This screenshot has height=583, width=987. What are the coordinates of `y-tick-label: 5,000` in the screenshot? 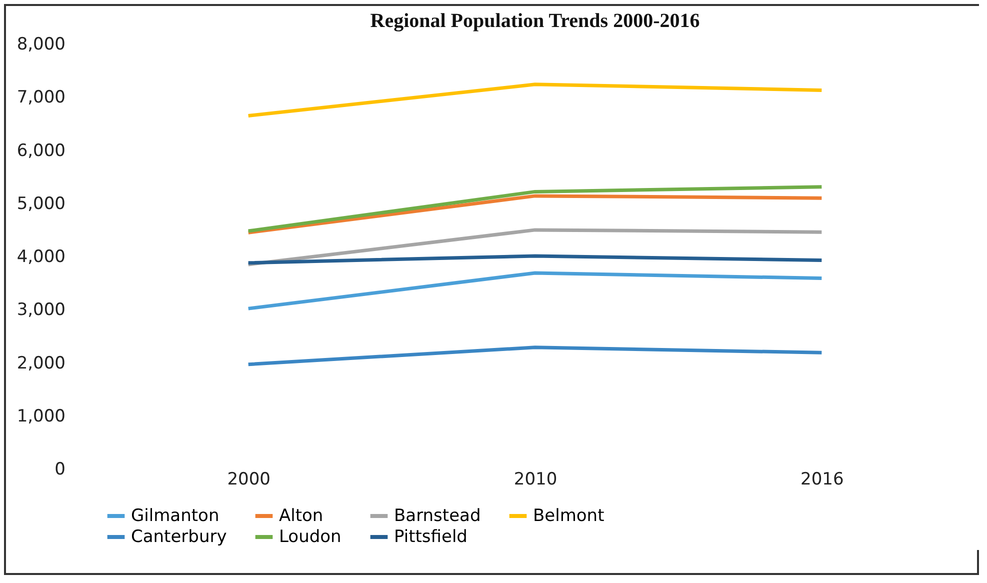 It's located at (41, 204).